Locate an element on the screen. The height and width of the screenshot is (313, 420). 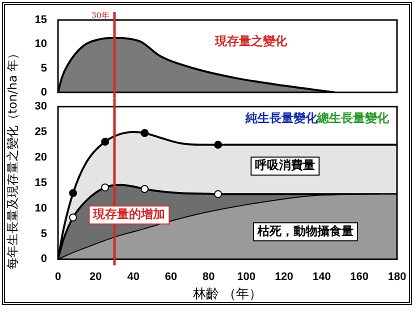
x-tick-label: 0 is located at coordinates (58, 276).